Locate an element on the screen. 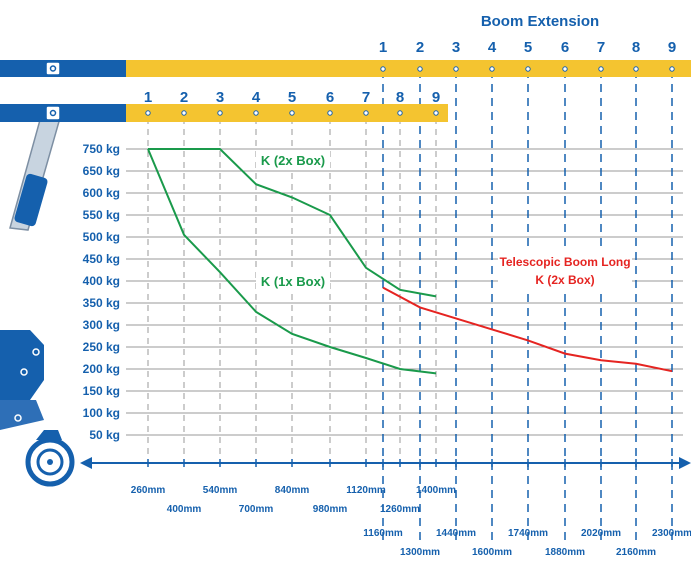 Image resolution: width=691 pixels, height=561 pixels. x-tick-label: 1400mm is located at coordinates (436, 490).